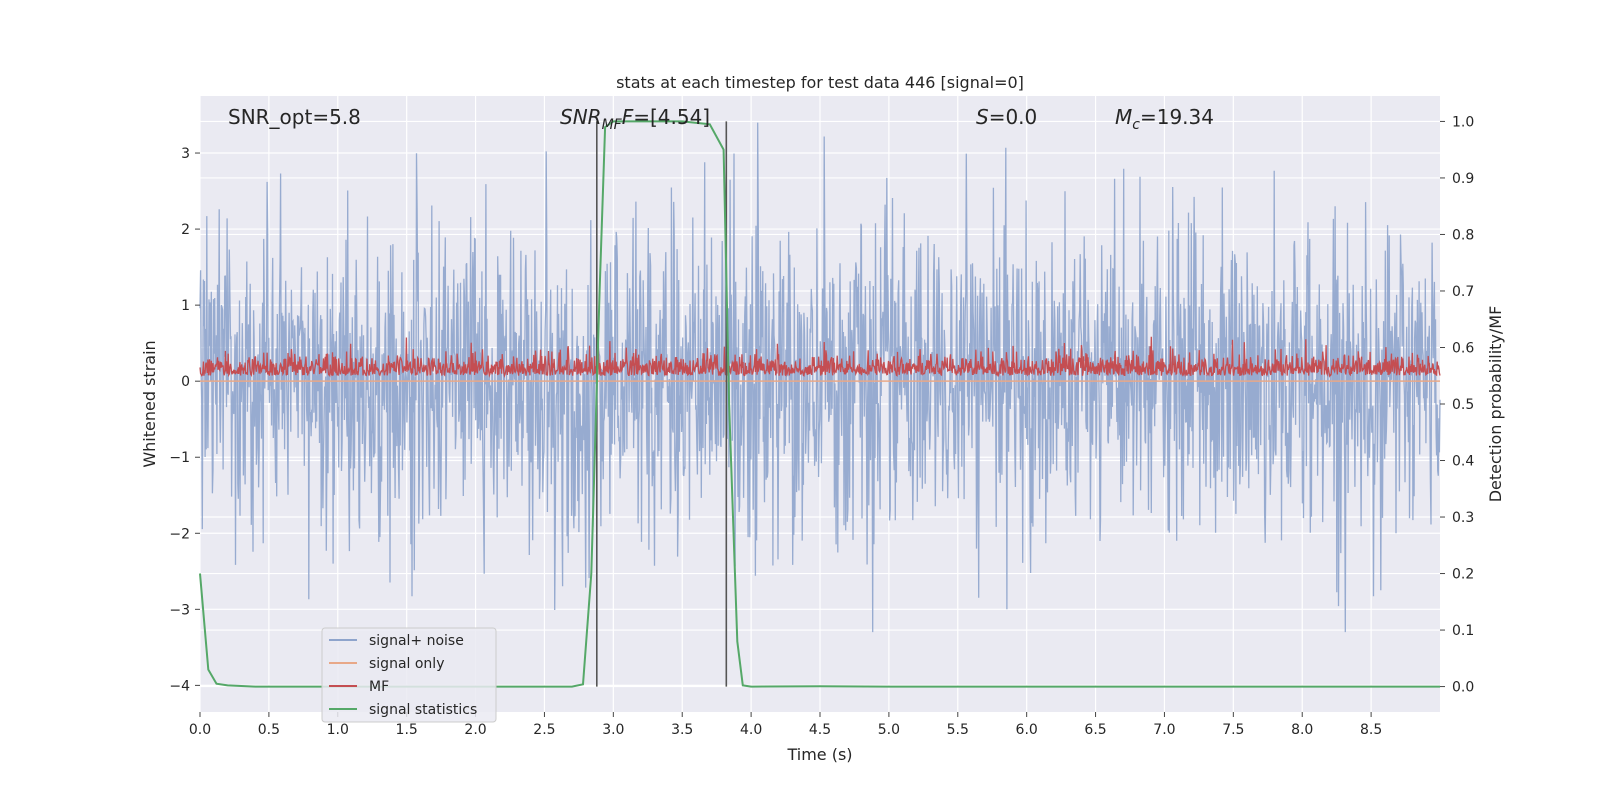 Image resolution: width=1600 pixels, height=800 pixels. I want to click on y-axis-ticks: 3 2 1 0 −1 −2 −3 −4, so click(184, 420).